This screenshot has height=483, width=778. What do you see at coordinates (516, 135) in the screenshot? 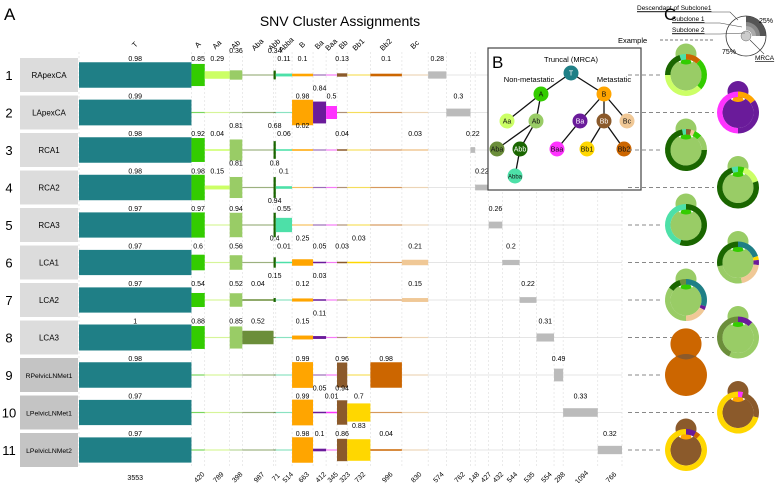
I see `tree-edge` at bounding box center [516, 135].